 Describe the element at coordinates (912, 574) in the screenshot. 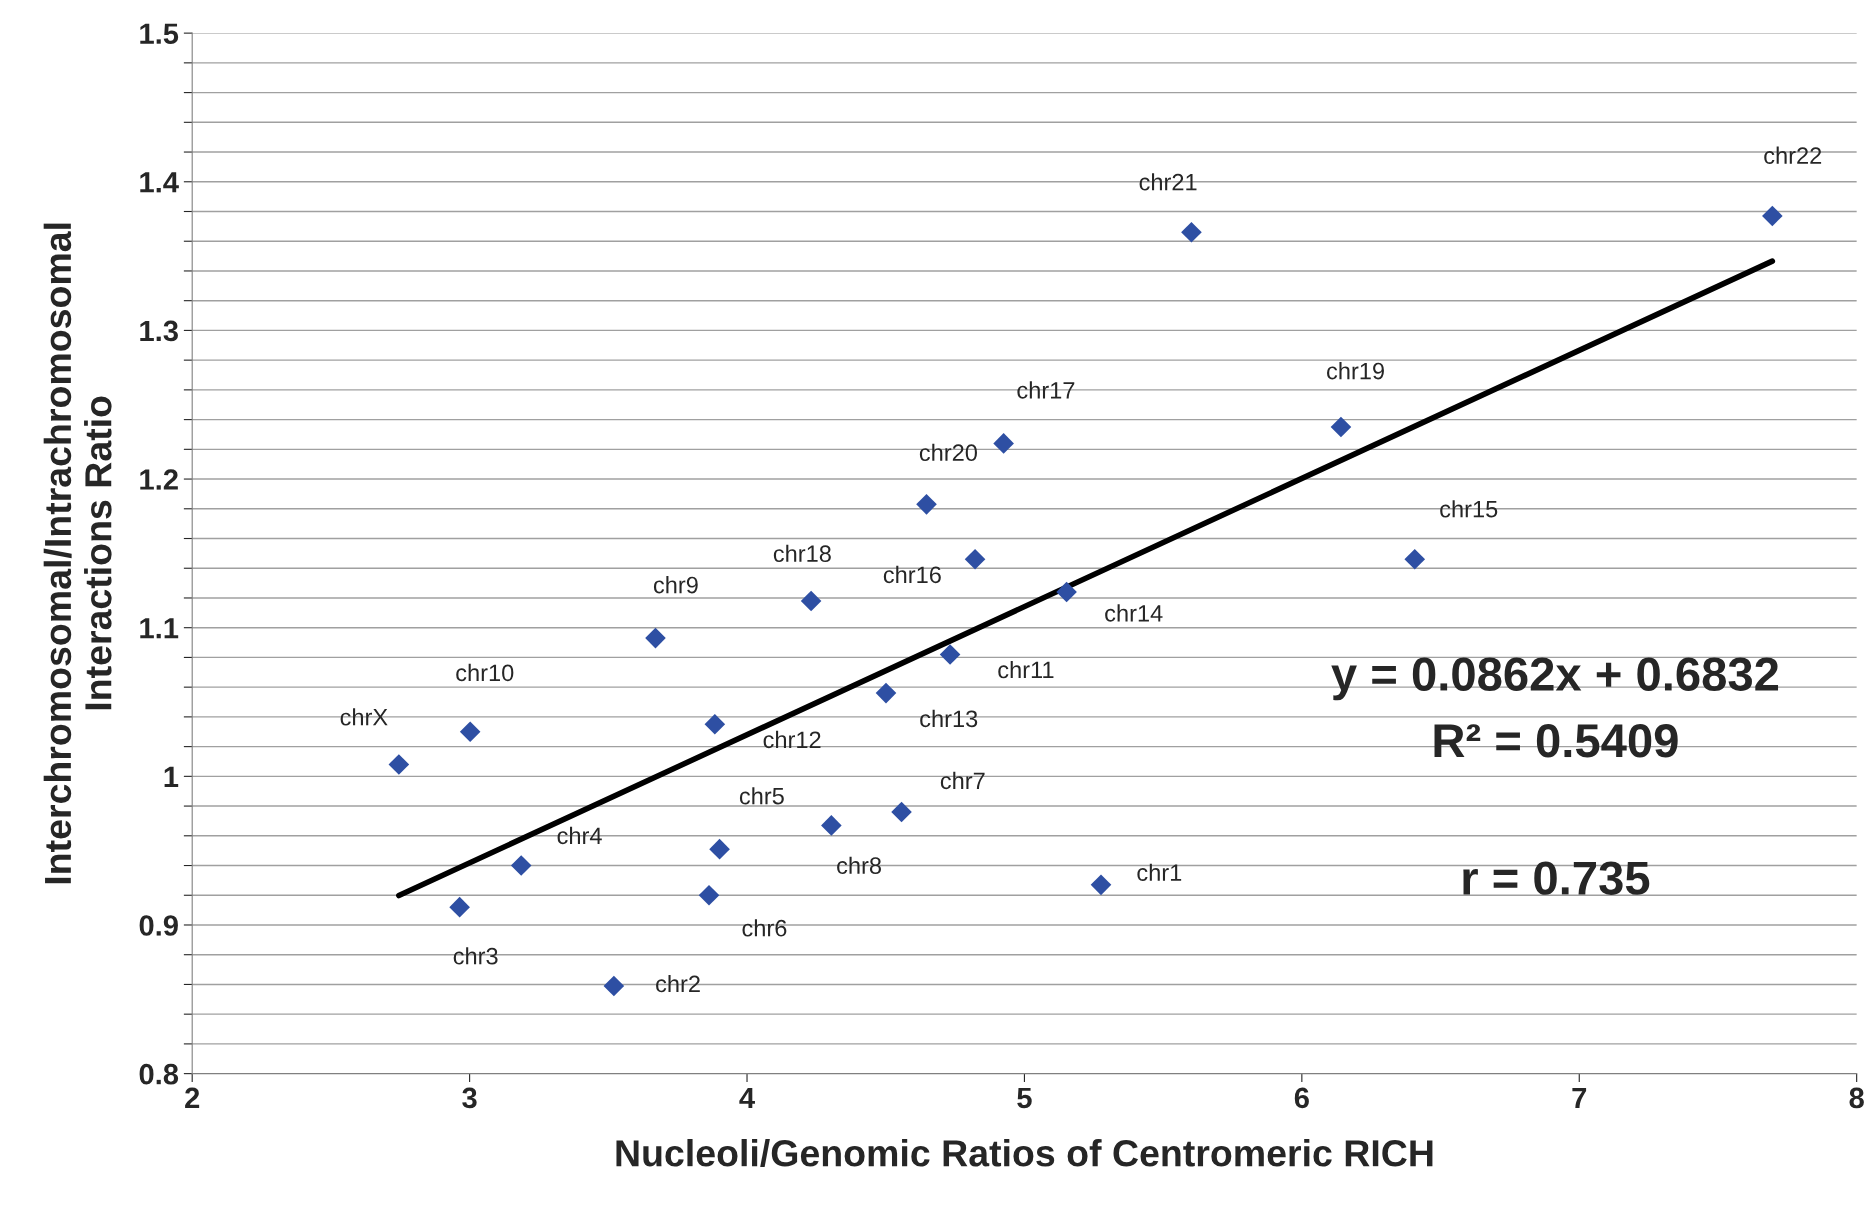

I see `annotation: chr16` at that location.